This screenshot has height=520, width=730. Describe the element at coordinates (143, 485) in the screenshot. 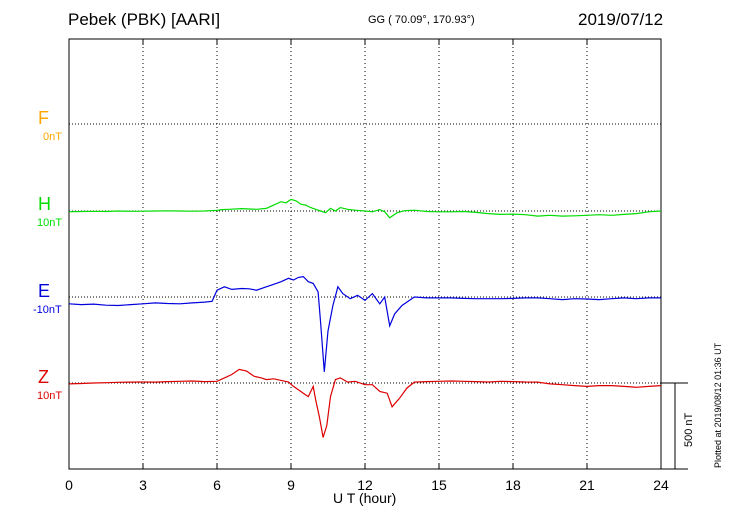

I see `x-tick-label: 3` at that location.